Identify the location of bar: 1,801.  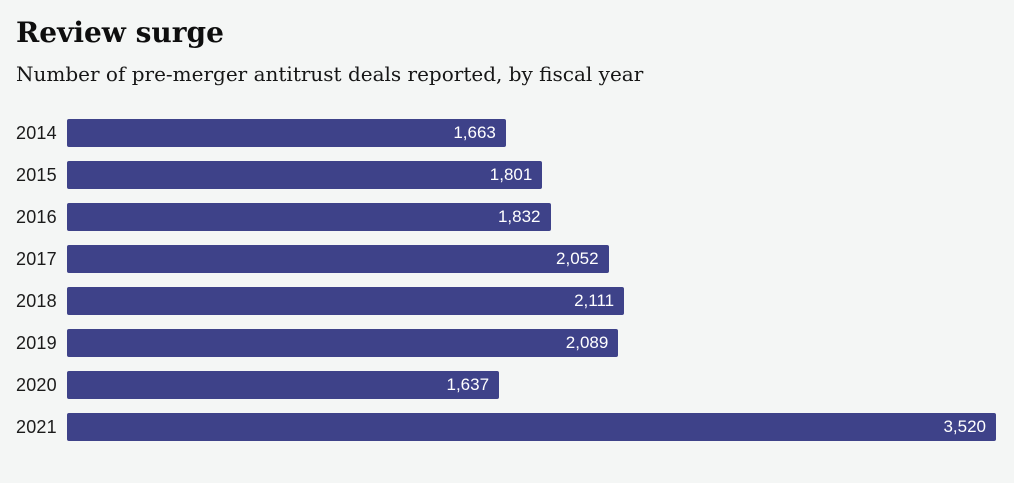
(305, 175).